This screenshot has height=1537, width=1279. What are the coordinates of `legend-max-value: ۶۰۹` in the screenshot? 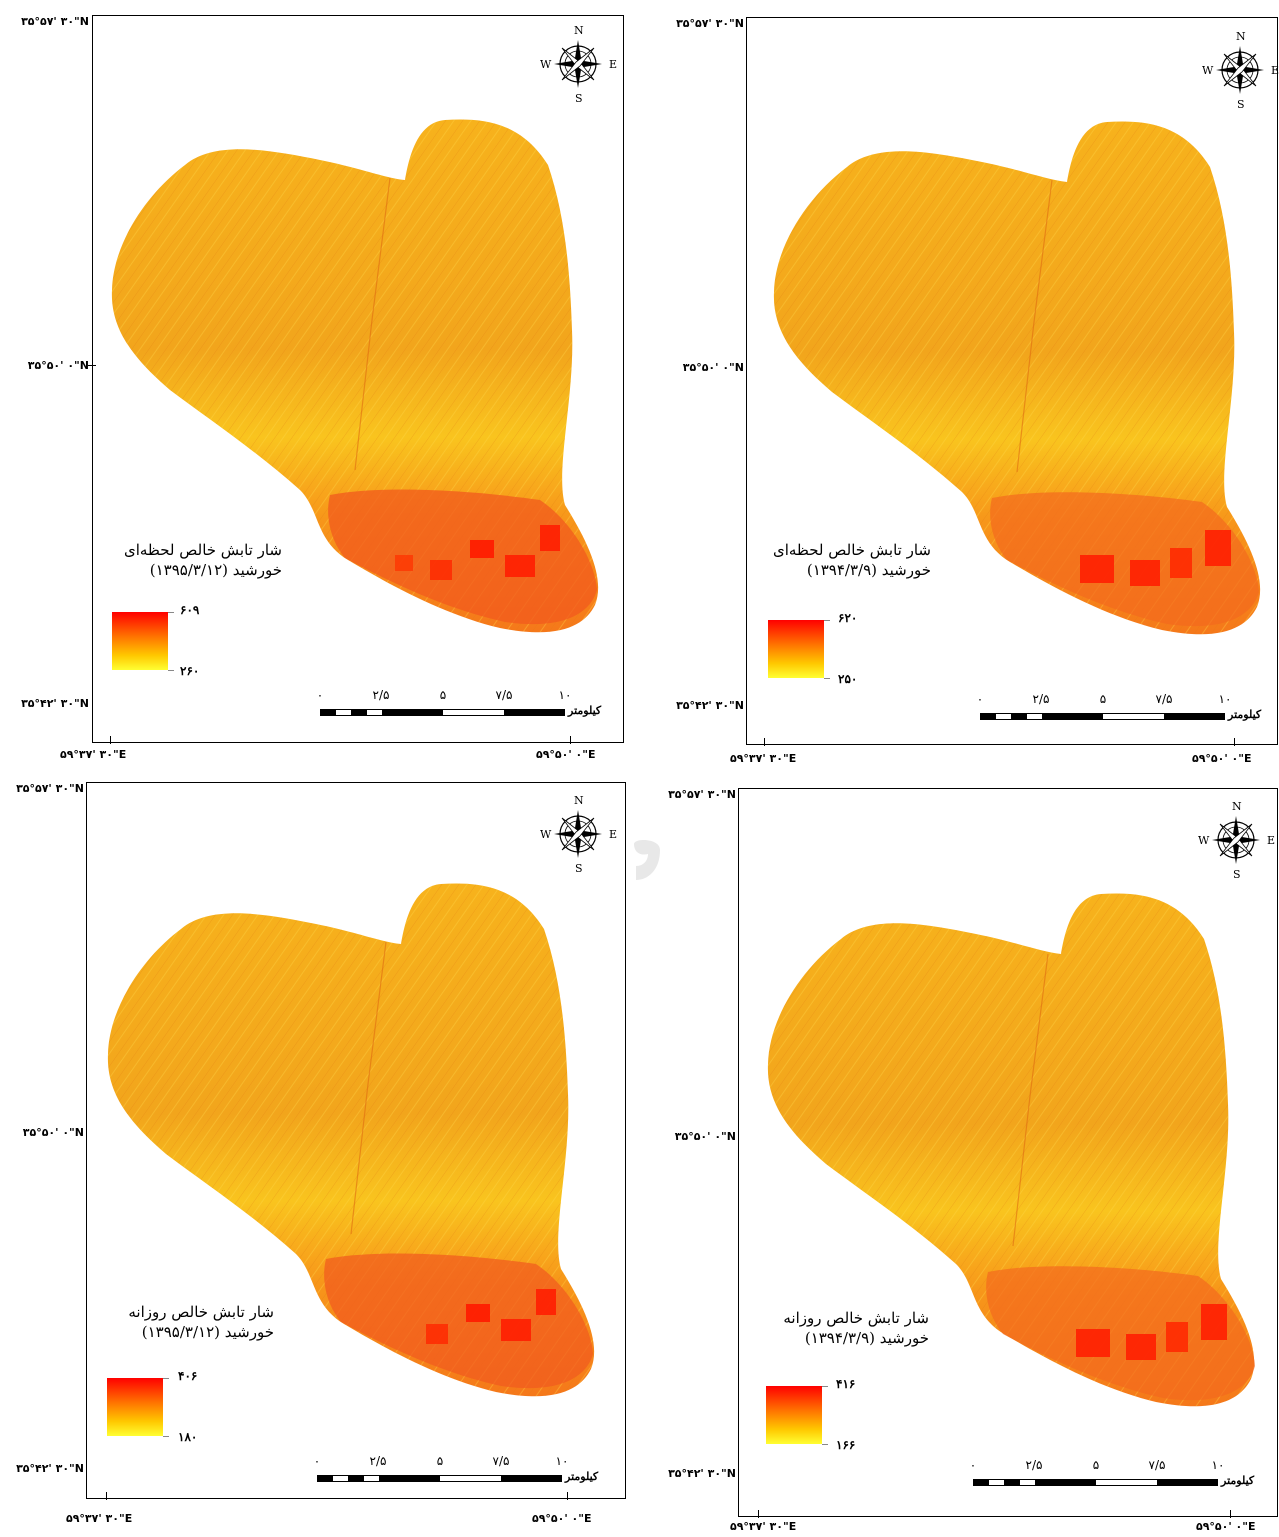 It's located at (189, 610).